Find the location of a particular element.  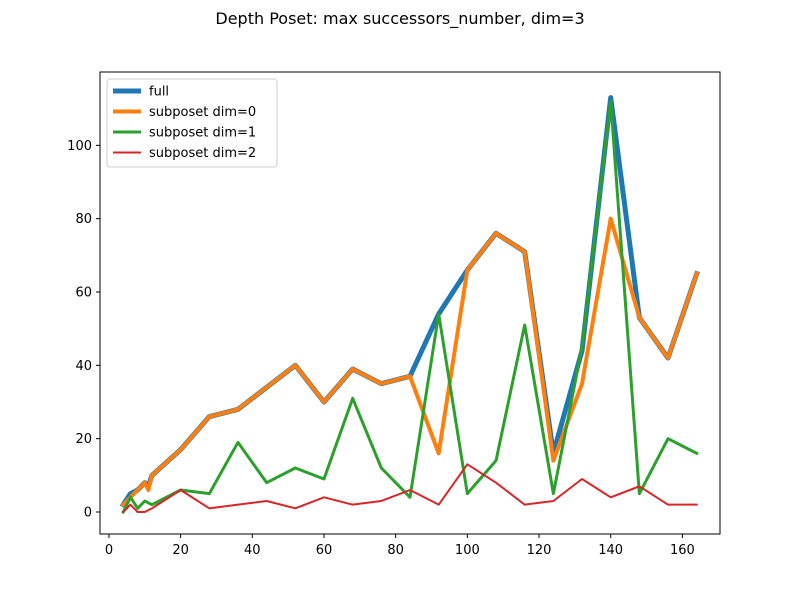

legend-box is located at coordinates (192, 123).